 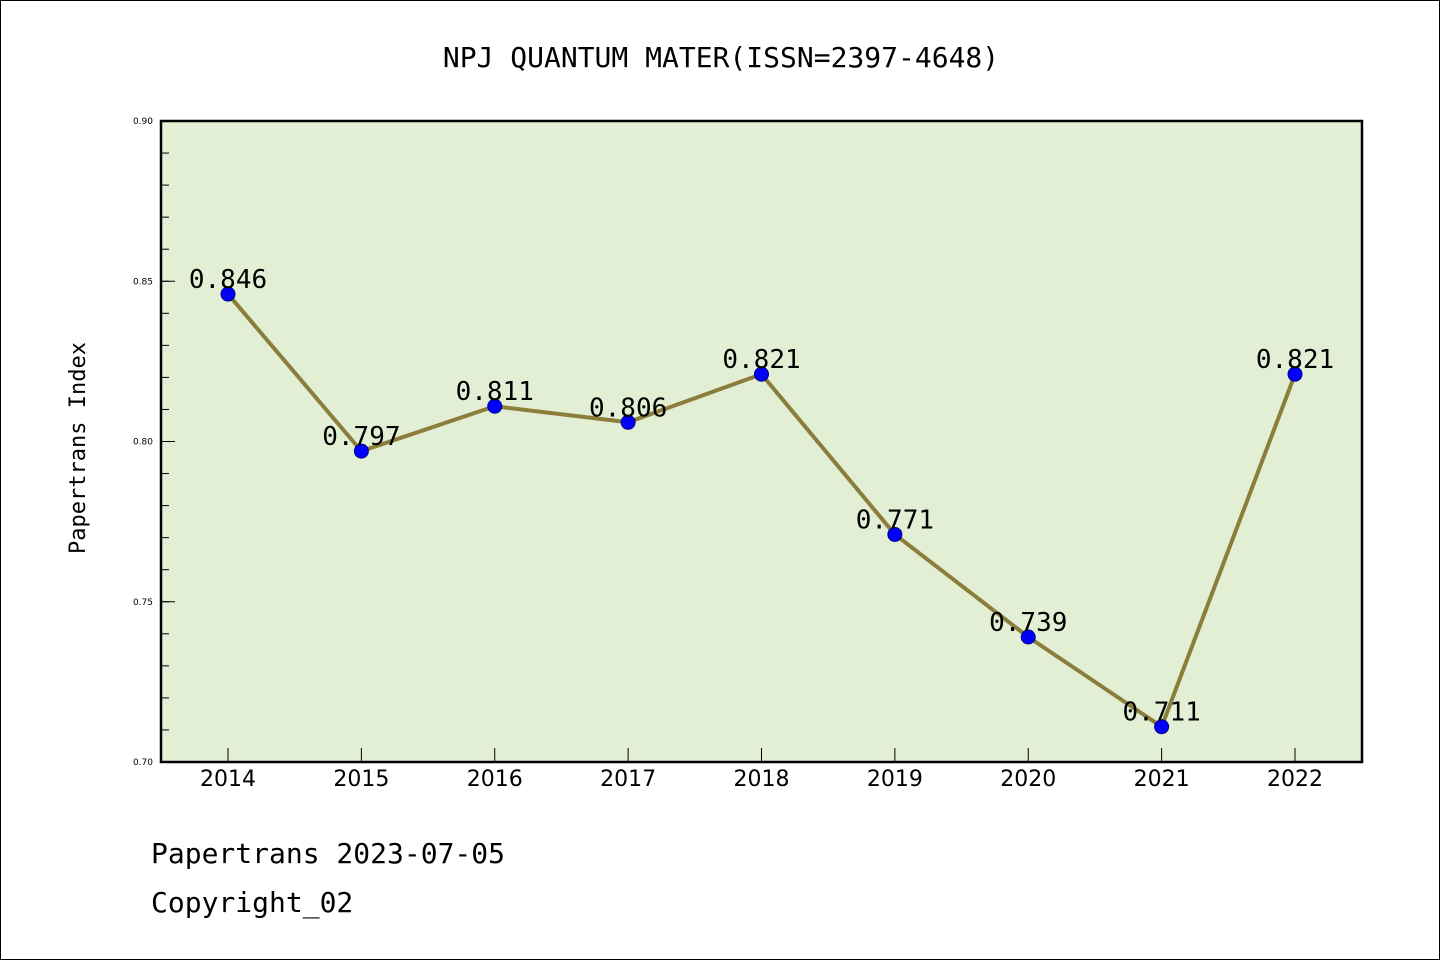 I want to click on y-tick-label: 0.70, so click(x=143, y=763).